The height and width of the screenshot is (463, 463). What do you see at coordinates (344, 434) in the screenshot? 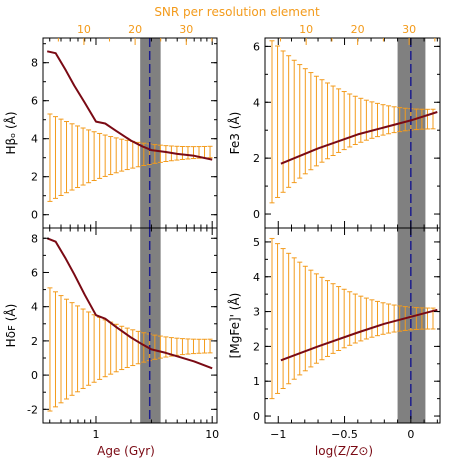
I see `x-tick-label: −0.5` at bounding box center [344, 434].